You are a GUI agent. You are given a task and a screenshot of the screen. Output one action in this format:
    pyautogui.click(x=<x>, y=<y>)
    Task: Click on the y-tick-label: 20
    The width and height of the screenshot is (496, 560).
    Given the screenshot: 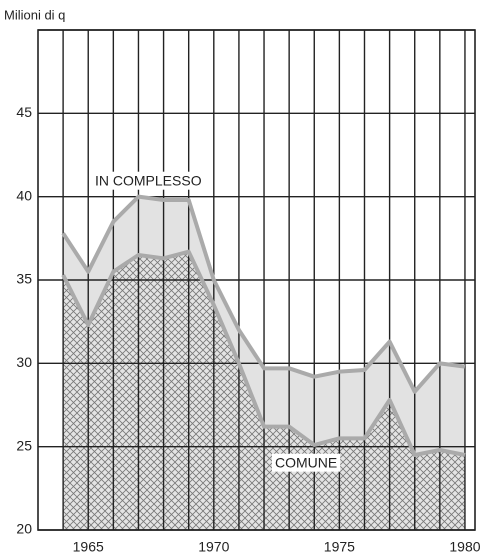 What is the action you would take?
    pyautogui.click(x=24, y=529)
    